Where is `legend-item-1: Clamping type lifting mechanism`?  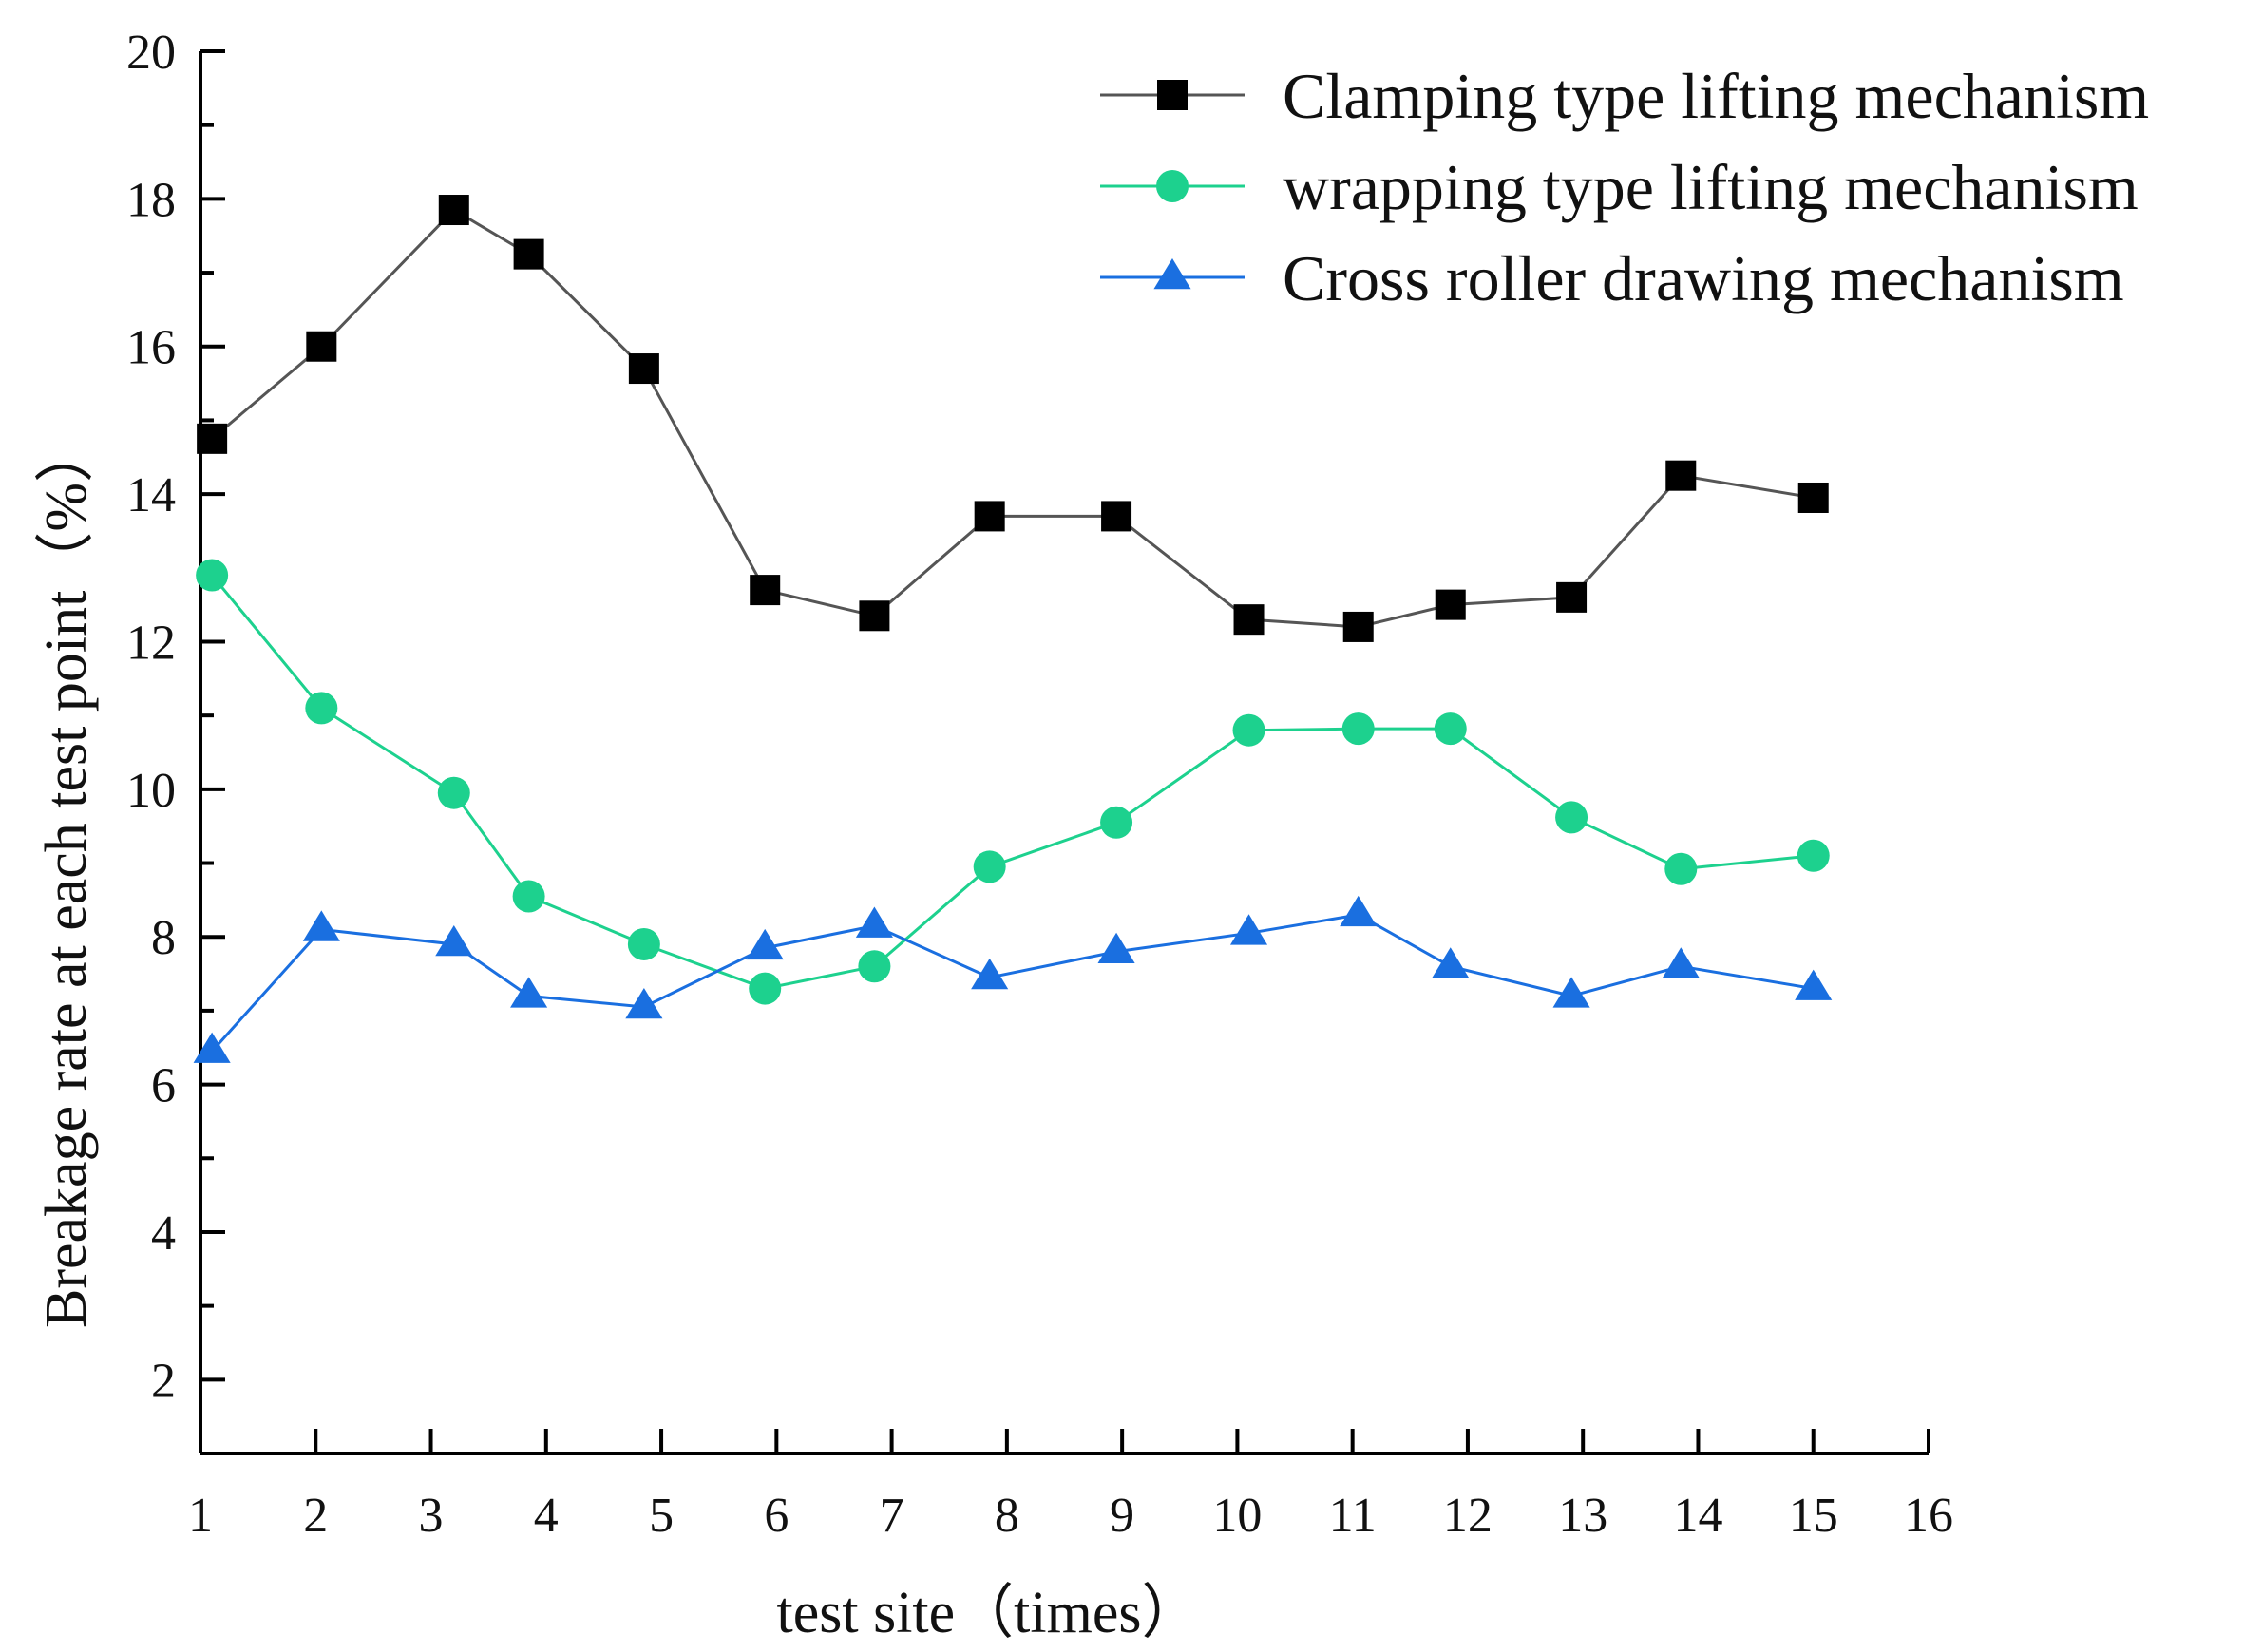
legend-item-1: Clamping type lifting mechanism is located at coordinates (1624, 96).